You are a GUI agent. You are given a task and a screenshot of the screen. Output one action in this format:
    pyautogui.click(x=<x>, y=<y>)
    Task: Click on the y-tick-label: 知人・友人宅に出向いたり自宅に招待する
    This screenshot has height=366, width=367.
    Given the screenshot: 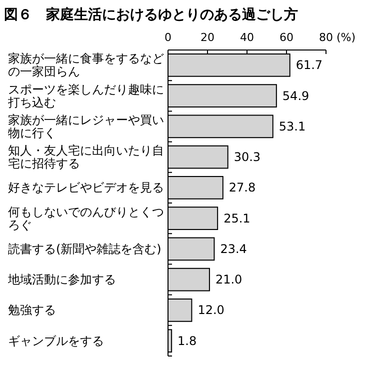 What is the action you would take?
    pyautogui.click(x=86, y=157)
    